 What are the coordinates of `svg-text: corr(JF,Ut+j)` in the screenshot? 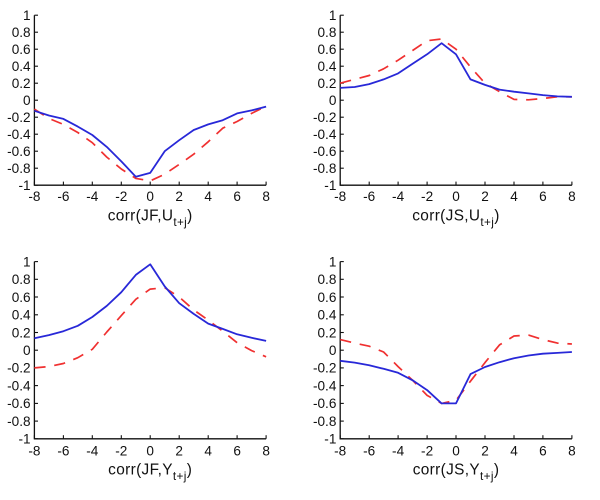 It's located at (150, 219).